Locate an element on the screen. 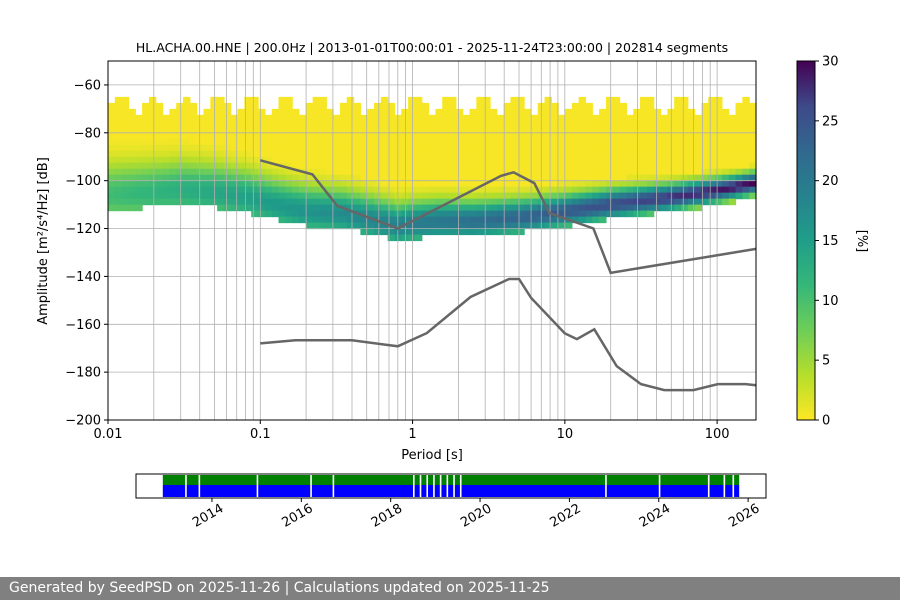  y-tick-label: −100 is located at coordinates (83, 181).